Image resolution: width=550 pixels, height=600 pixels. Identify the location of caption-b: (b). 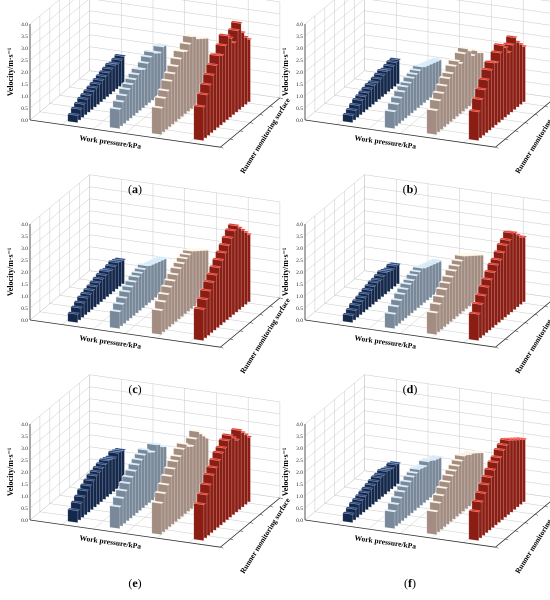
(410, 189).